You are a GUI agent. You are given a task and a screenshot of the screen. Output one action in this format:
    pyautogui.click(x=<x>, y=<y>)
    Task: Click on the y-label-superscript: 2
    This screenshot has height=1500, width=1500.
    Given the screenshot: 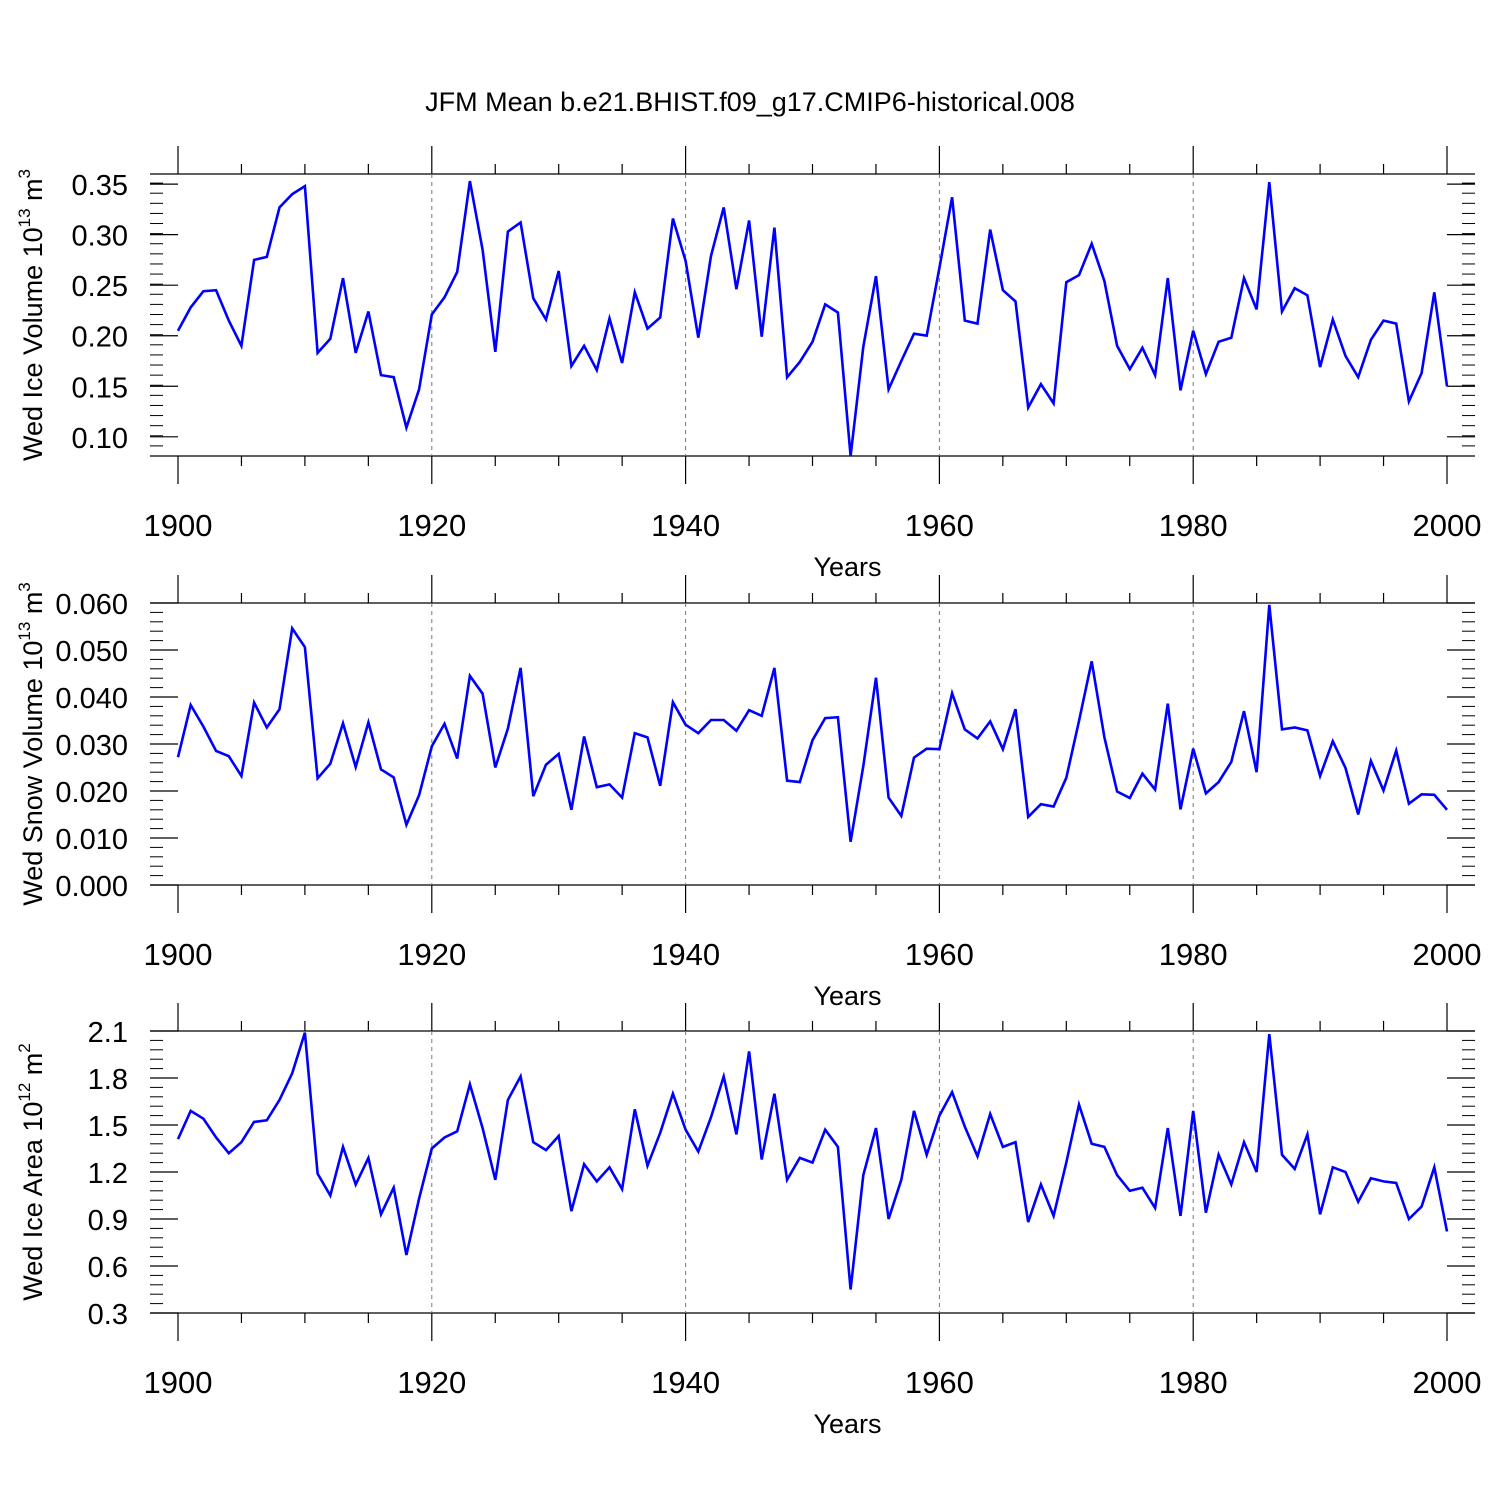 What is the action you would take?
    pyautogui.click(x=24, y=1047)
    